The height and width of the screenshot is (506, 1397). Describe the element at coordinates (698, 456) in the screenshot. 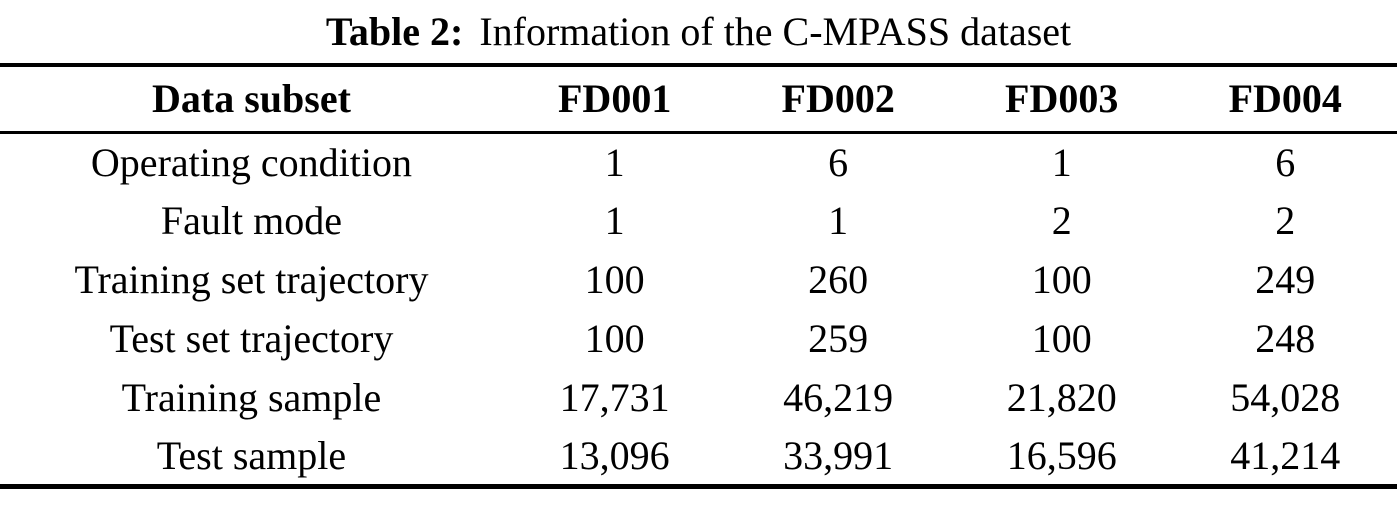

I see `table-row: Test sample 13,096 33,991 16,596 41,214` at that location.